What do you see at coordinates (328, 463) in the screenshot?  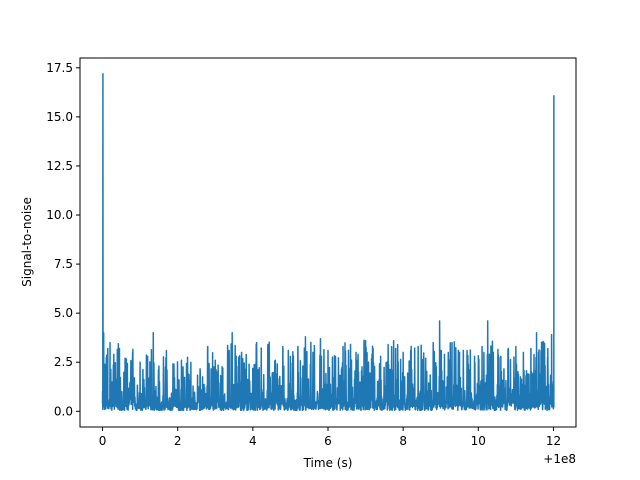 I see `x-axis-label: Time (s)` at bounding box center [328, 463].